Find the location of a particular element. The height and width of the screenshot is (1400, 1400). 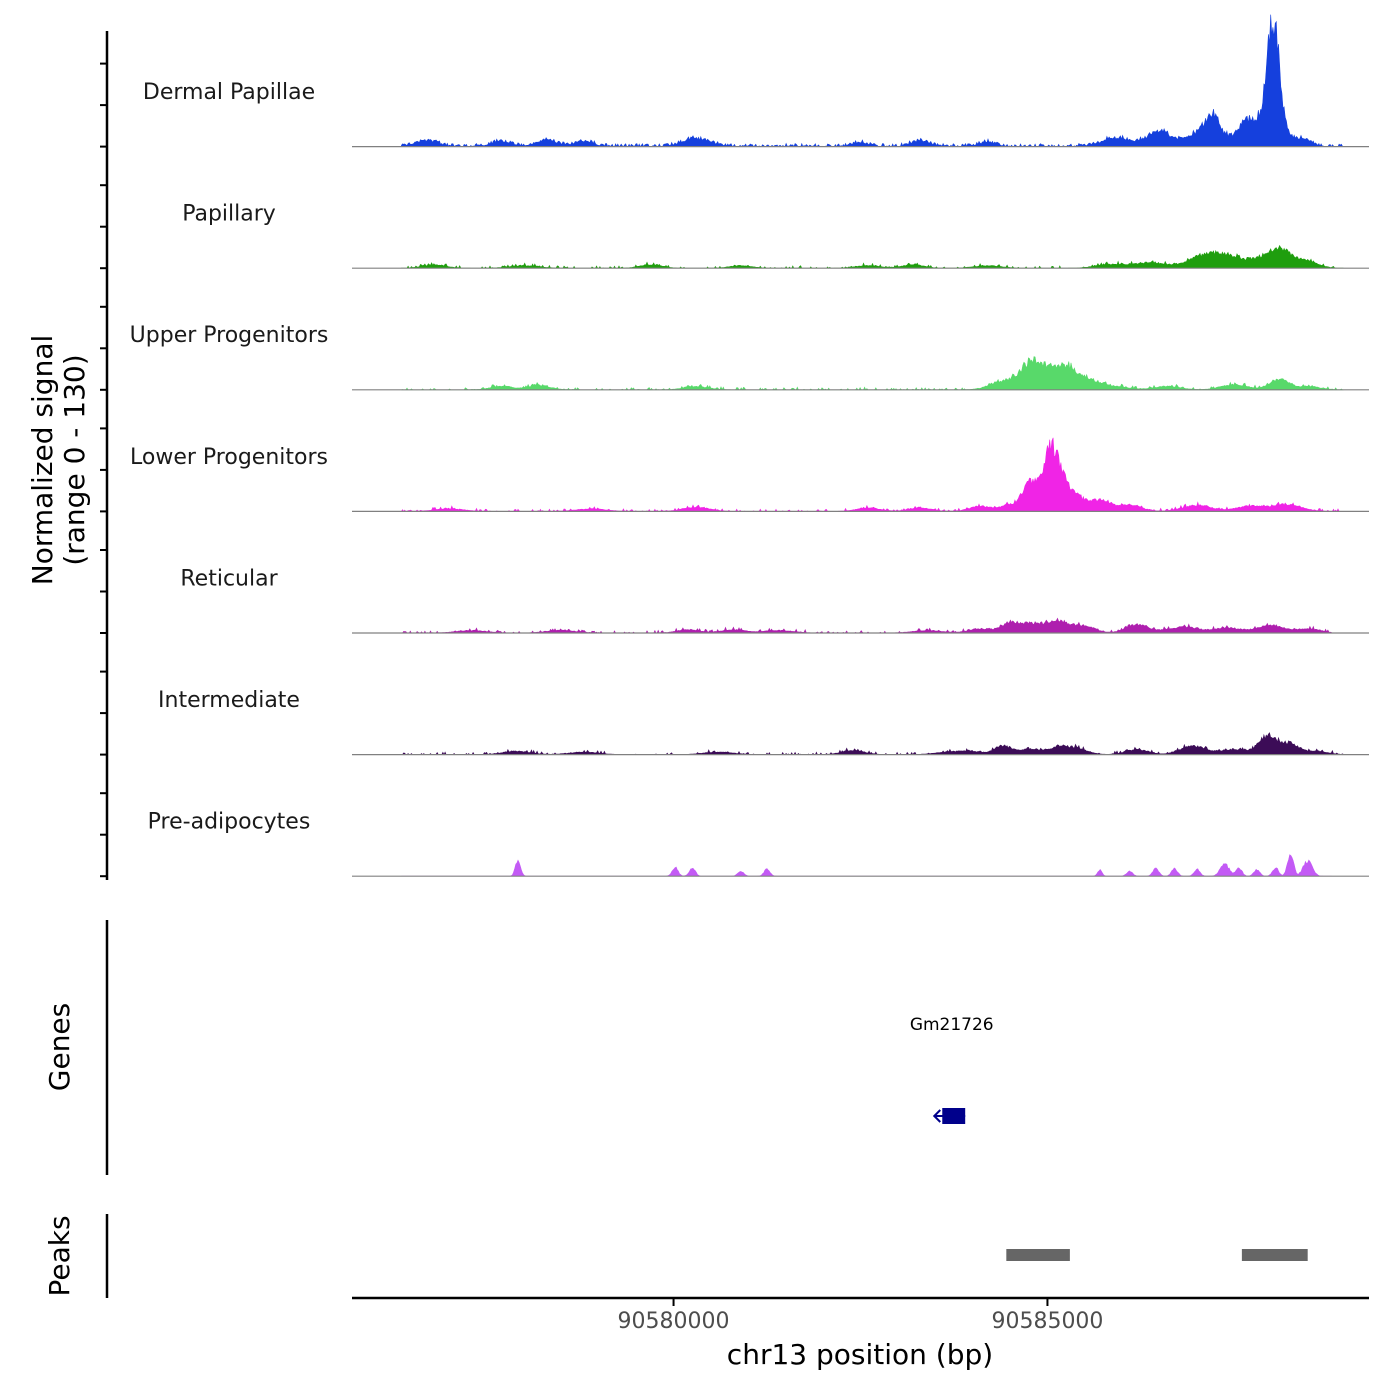

track-label: Upper Progenitors is located at coordinates (229, 335).